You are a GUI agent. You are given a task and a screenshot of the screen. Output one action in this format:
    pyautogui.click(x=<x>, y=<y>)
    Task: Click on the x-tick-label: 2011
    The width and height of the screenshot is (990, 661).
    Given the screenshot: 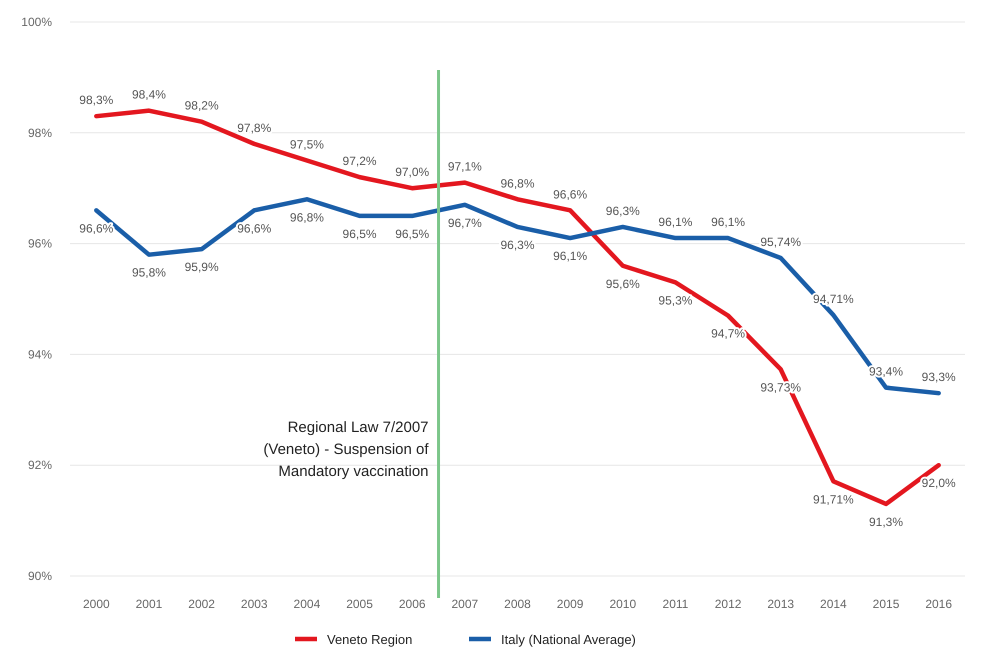 What is the action you would take?
    pyautogui.click(x=675, y=604)
    